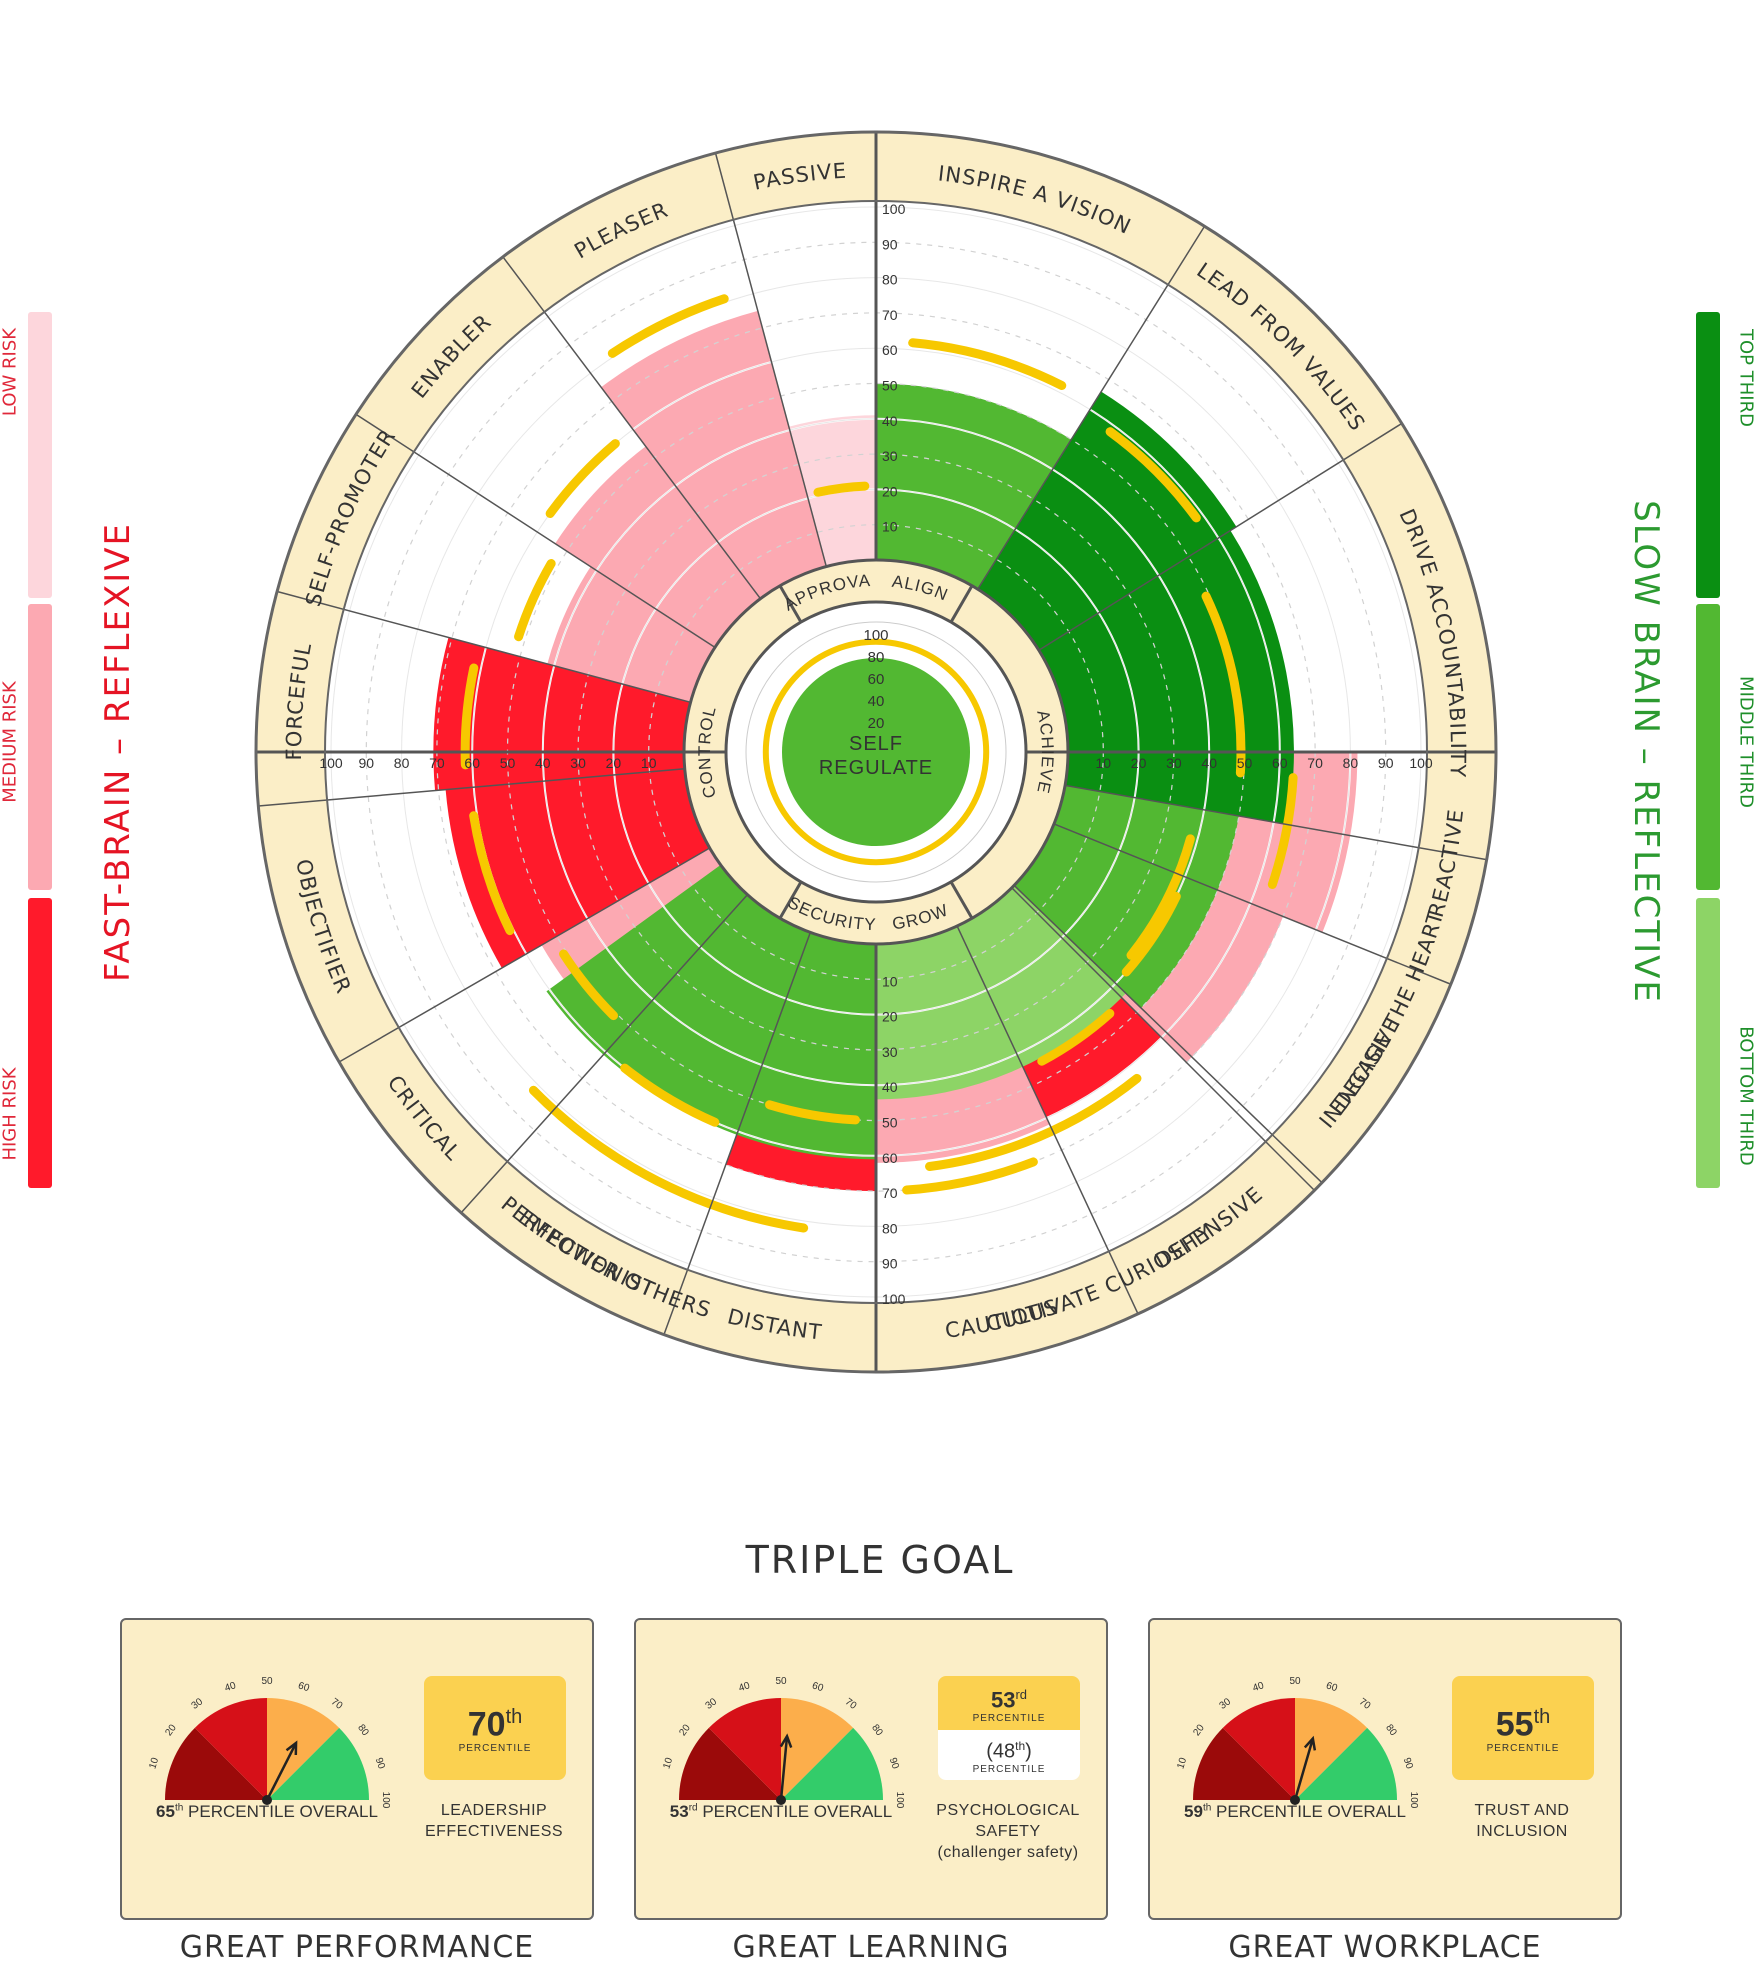  Describe the element at coordinates (890, 456) in the screenshot. I see `tick-label-up: 30` at that location.